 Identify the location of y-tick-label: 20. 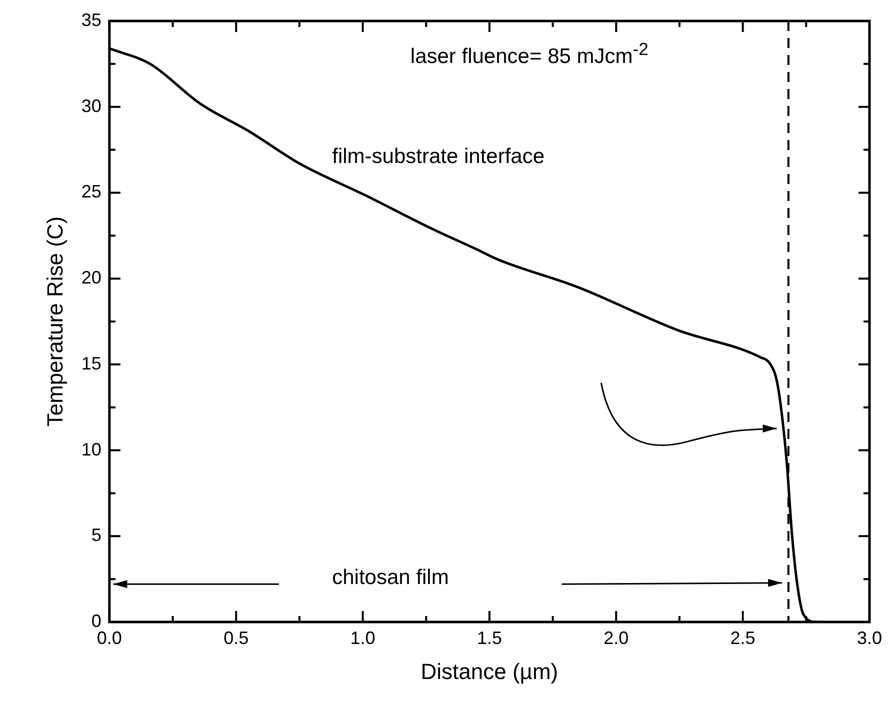
(91, 278).